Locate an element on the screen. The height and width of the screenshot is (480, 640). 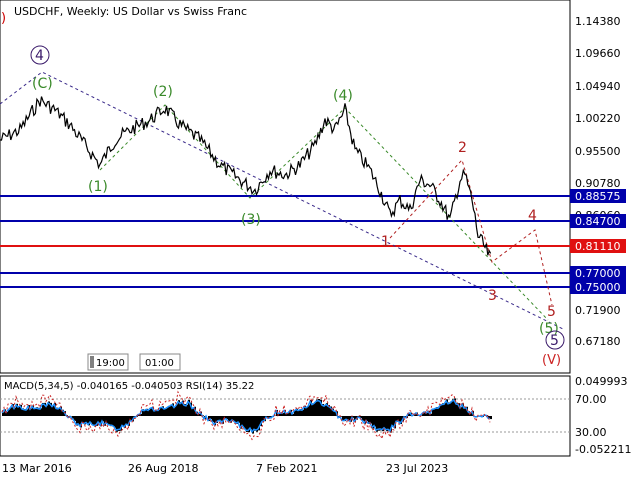
time-marker-1: 19:00 is located at coordinates (108, 362).